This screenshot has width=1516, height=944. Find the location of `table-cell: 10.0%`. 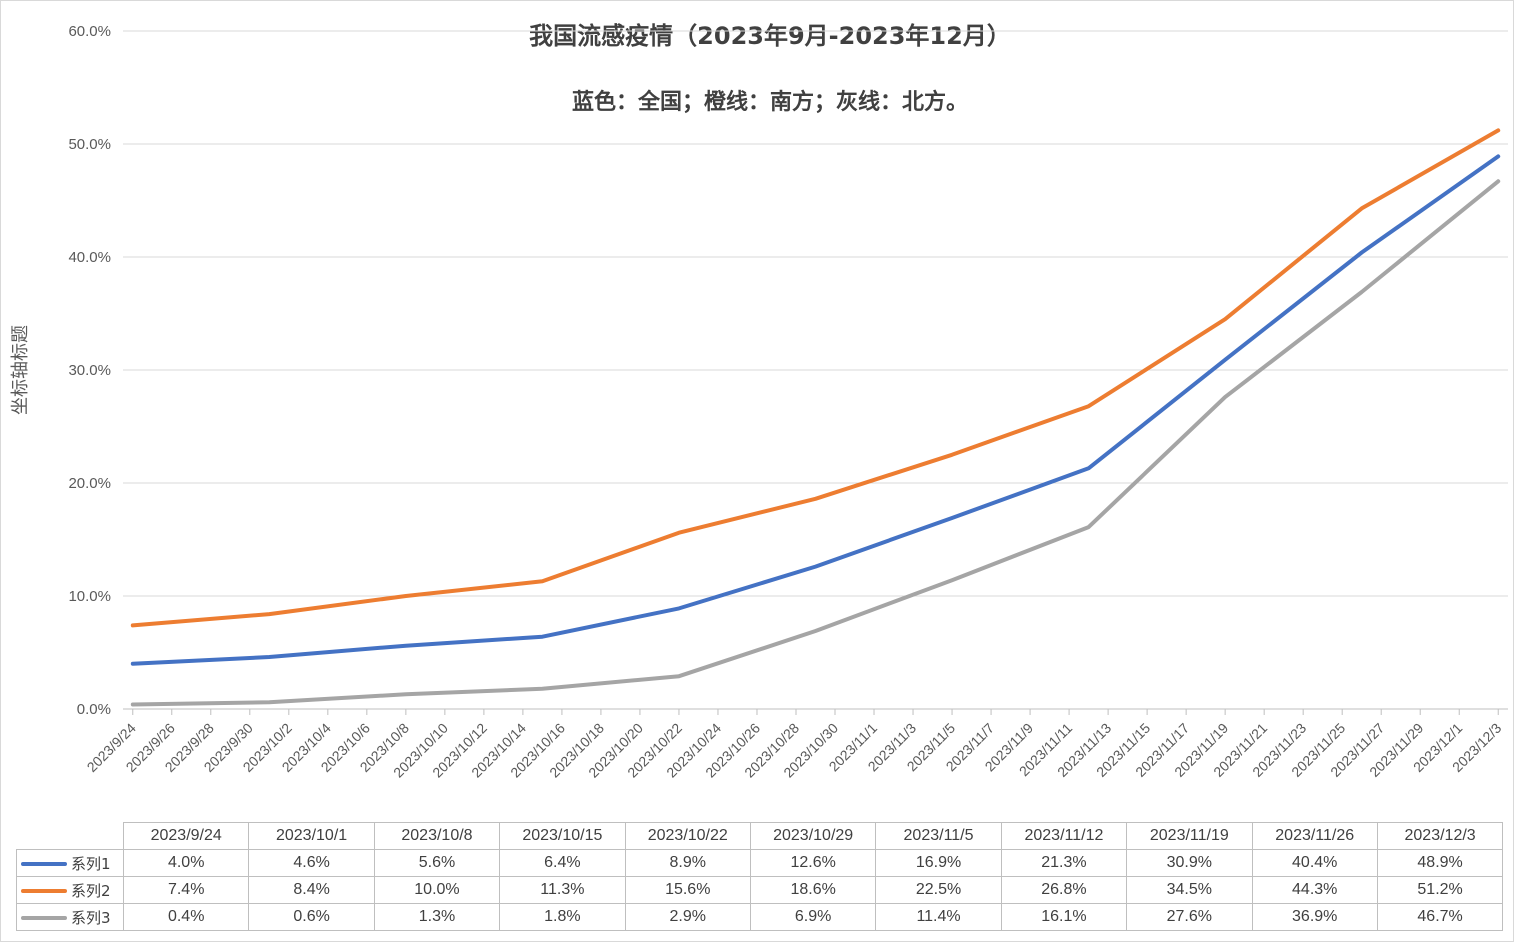

table-cell: 10.0% is located at coordinates (437, 890).